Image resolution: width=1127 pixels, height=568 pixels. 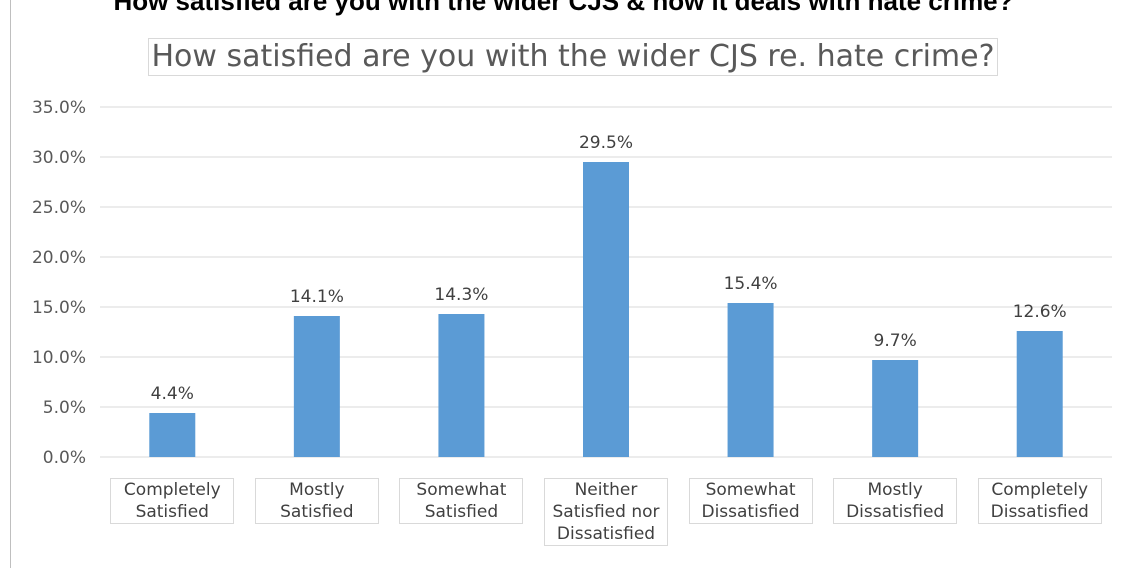 I want to click on data-label: 14.3%, so click(x=461, y=295).